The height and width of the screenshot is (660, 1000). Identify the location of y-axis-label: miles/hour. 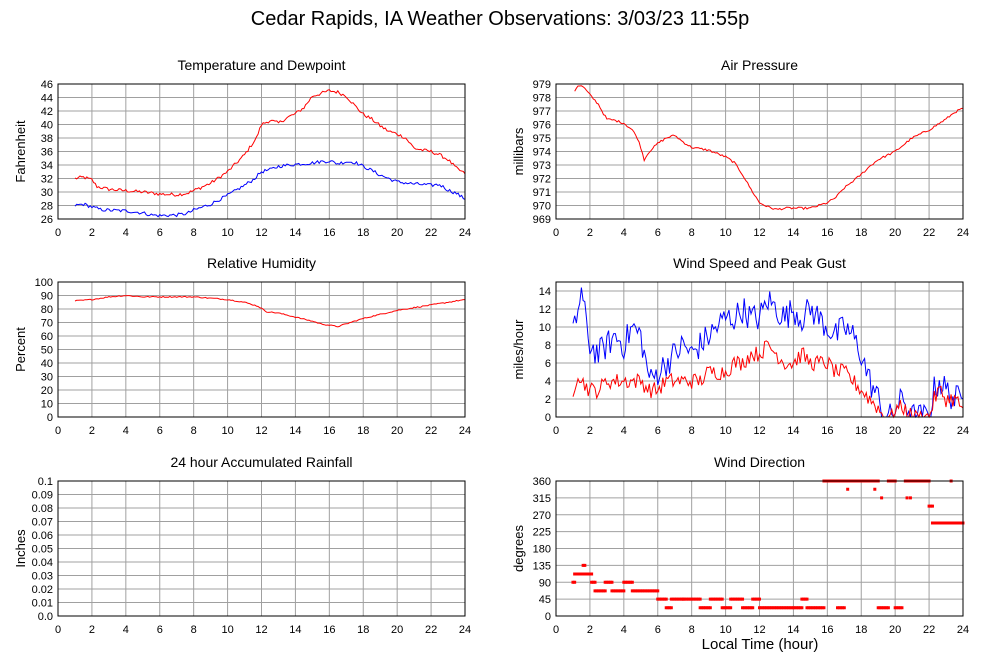
(518, 349).